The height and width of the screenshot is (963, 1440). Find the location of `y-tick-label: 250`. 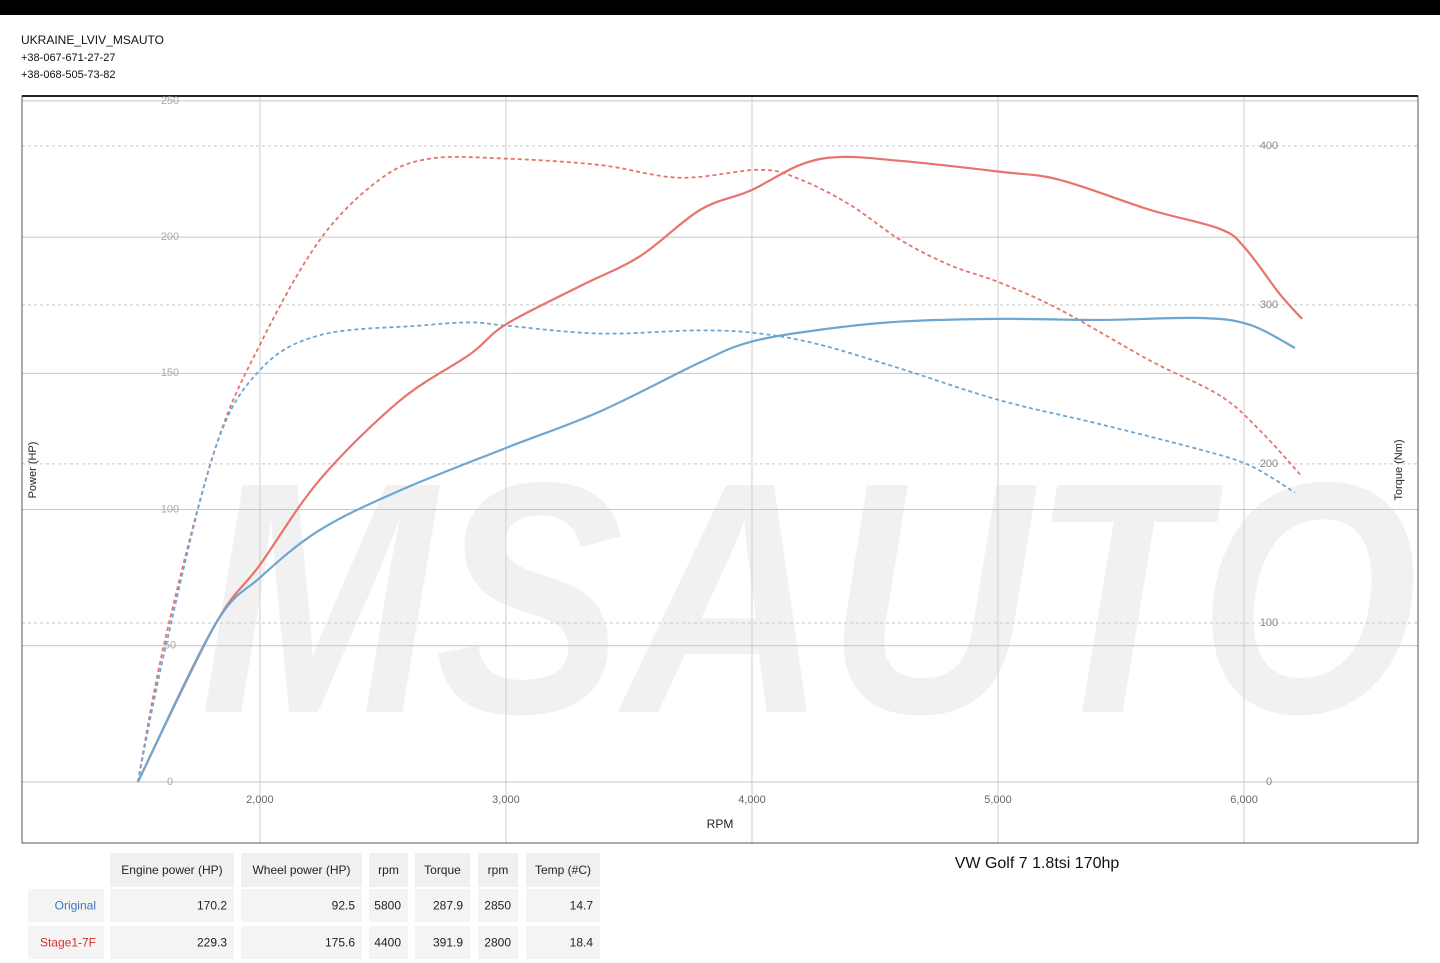

y-tick-label: 250 is located at coordinates (170, 101).